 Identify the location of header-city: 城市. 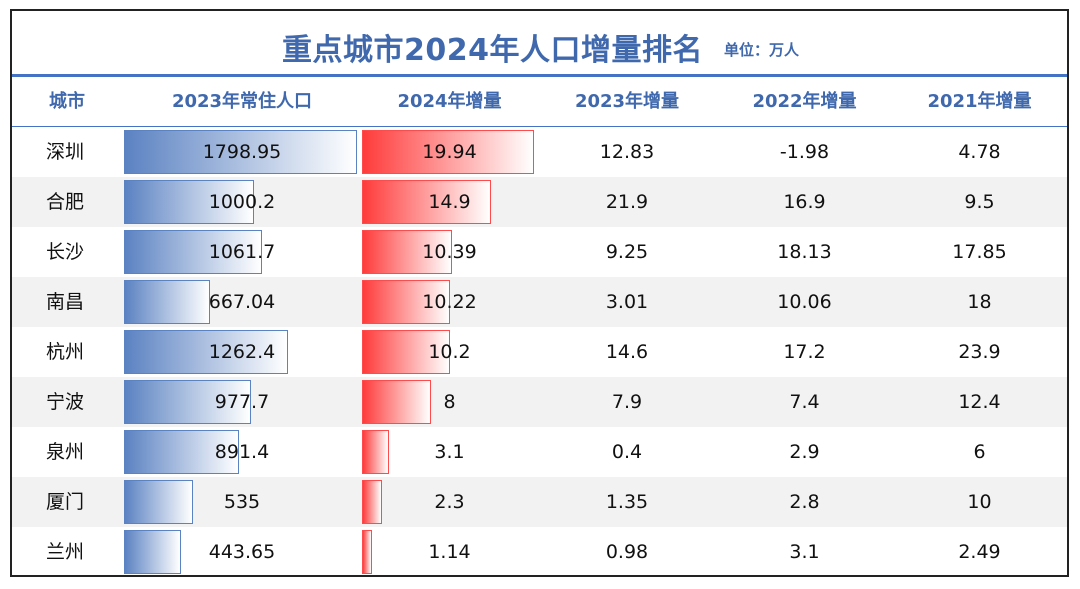
(67, 101).